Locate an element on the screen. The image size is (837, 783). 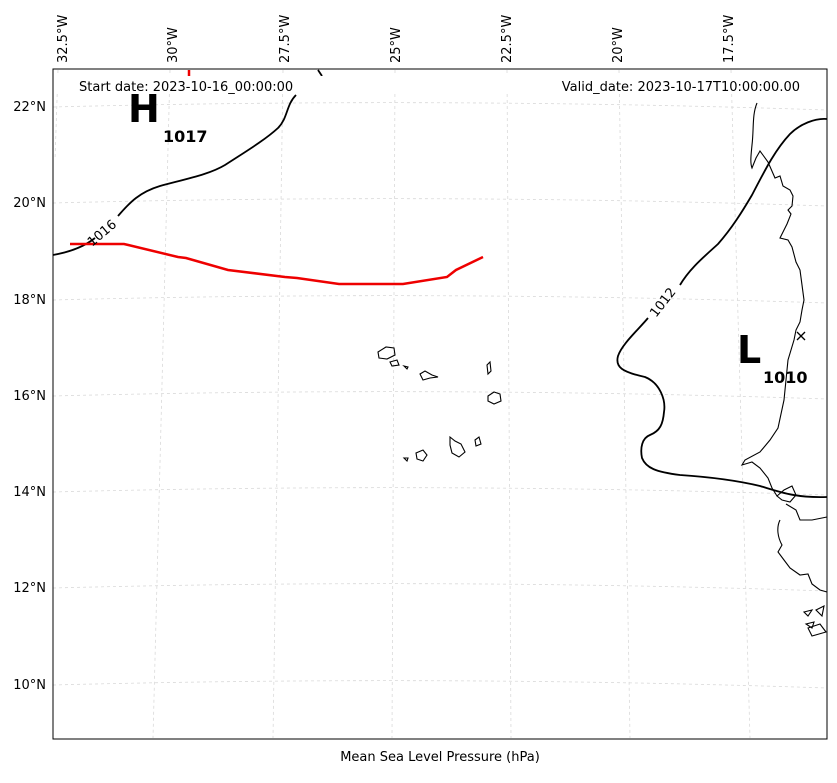
island-sao-vicente is located at coordinates (394, 363).